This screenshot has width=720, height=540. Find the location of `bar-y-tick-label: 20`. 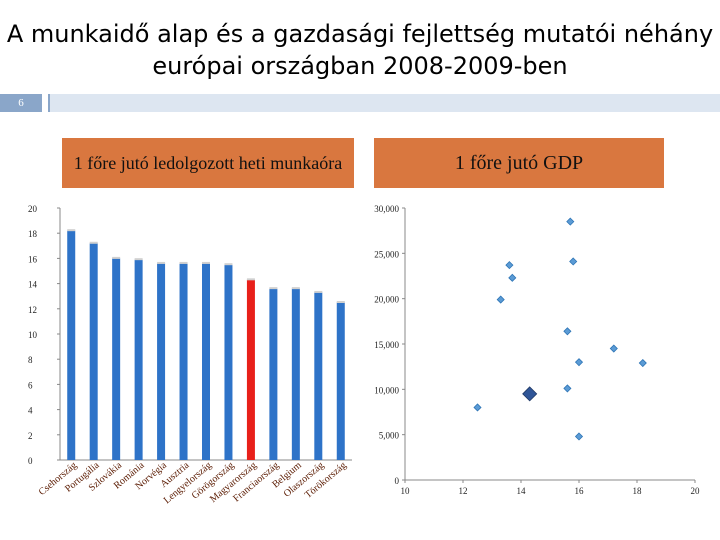

bar-y-tick-label: 20 is located at coordinates (33, 209).